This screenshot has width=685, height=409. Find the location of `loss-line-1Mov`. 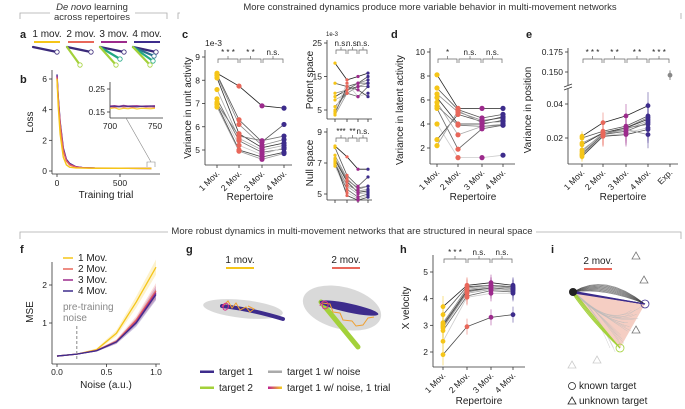

loss-line-1Mov is located at coordinates (104, 124).